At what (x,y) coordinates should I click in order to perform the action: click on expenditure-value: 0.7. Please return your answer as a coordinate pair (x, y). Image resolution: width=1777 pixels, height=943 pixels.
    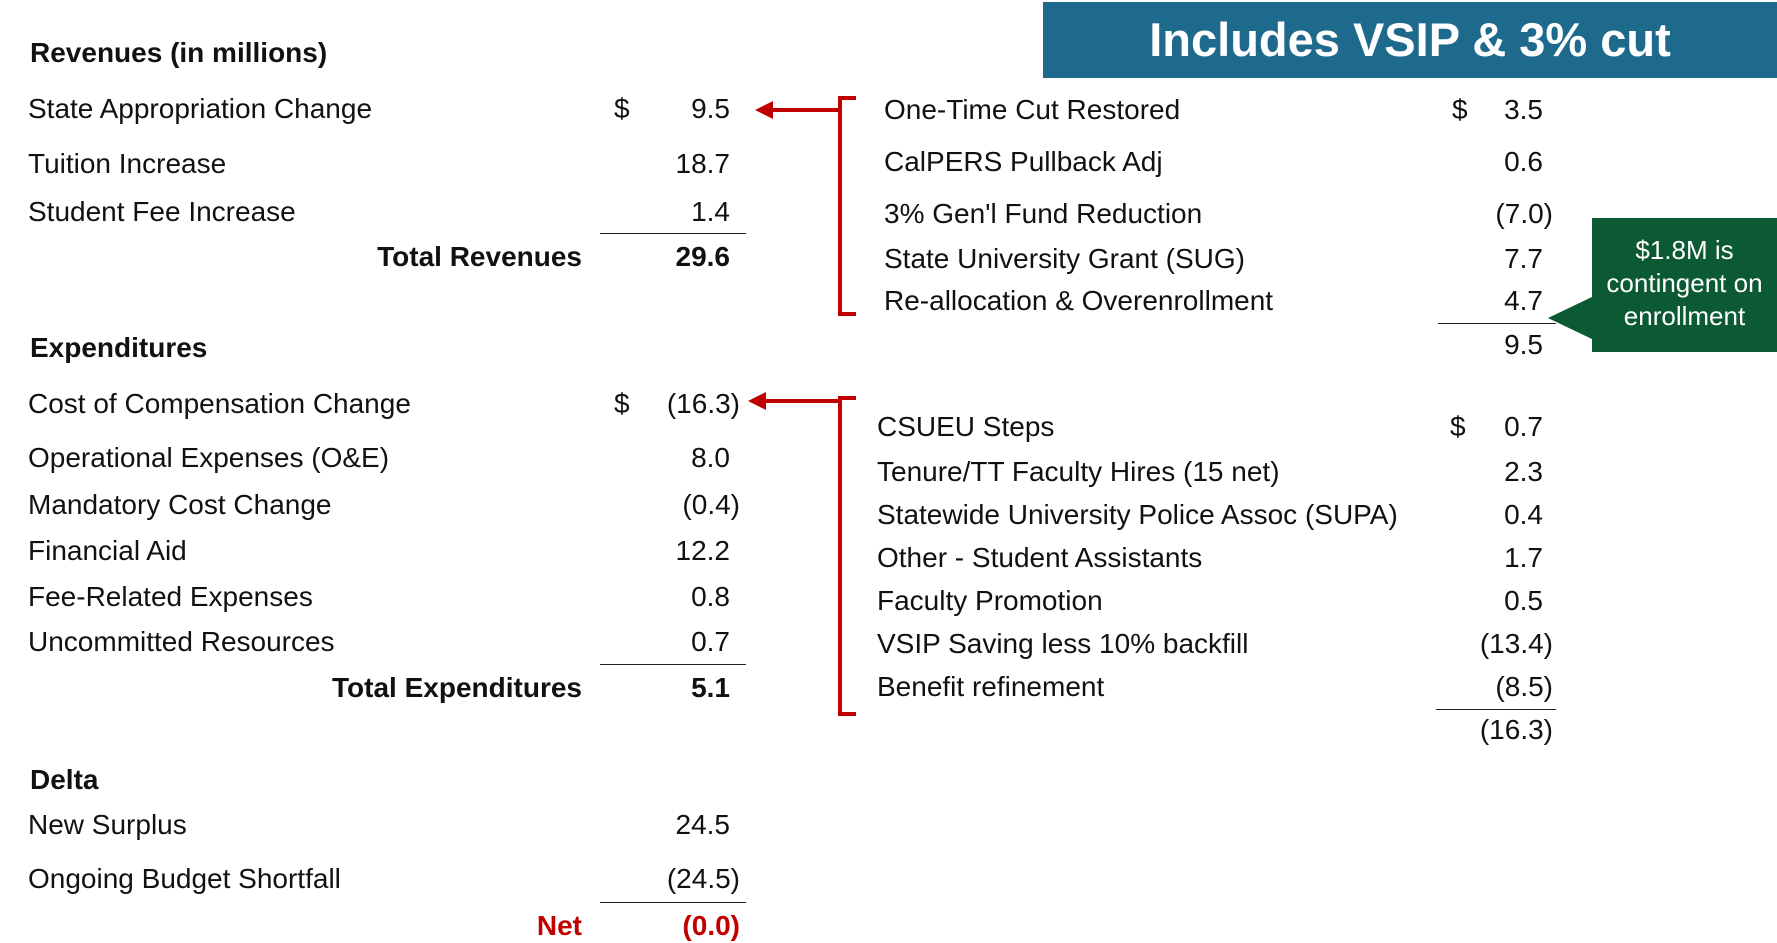
    Looking at the image, I should click on (710, 641).